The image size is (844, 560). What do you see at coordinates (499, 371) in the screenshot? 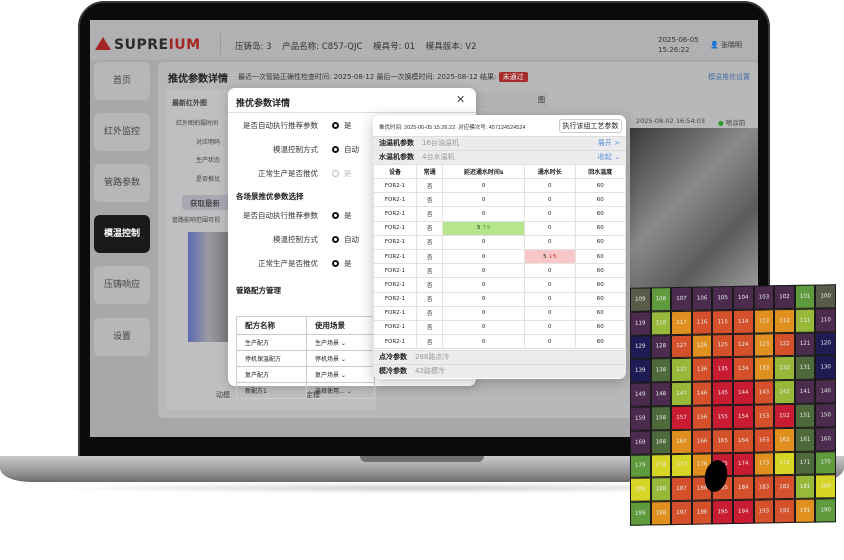
I see `mold-cooling-group: 模冷参数 42路模冷` at bounding box center [499, 371].